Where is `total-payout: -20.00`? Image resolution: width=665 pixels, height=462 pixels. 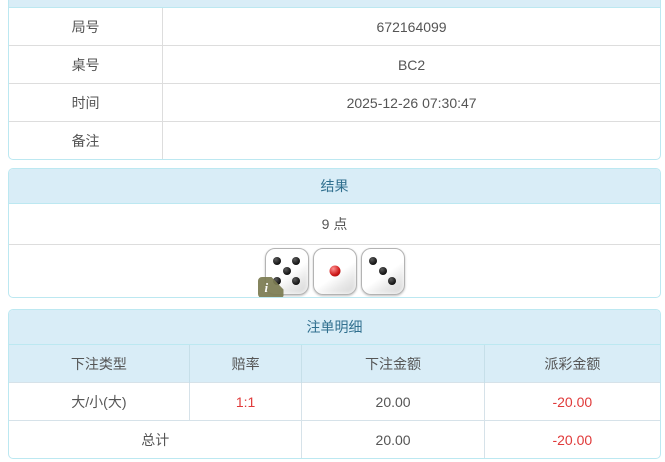
total-payout: -20.00 is located at coordinates (571, 439).